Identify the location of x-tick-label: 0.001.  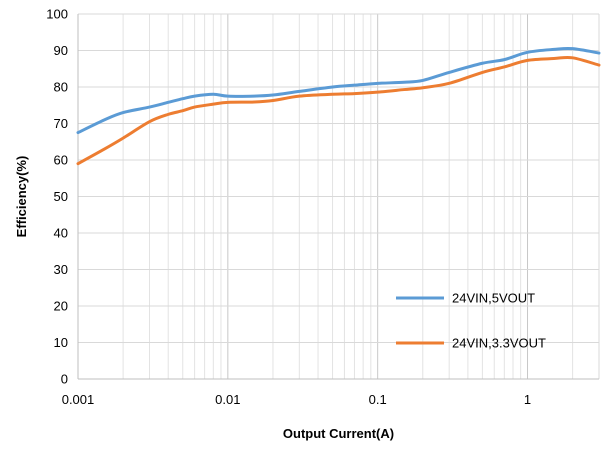
(78, 399).